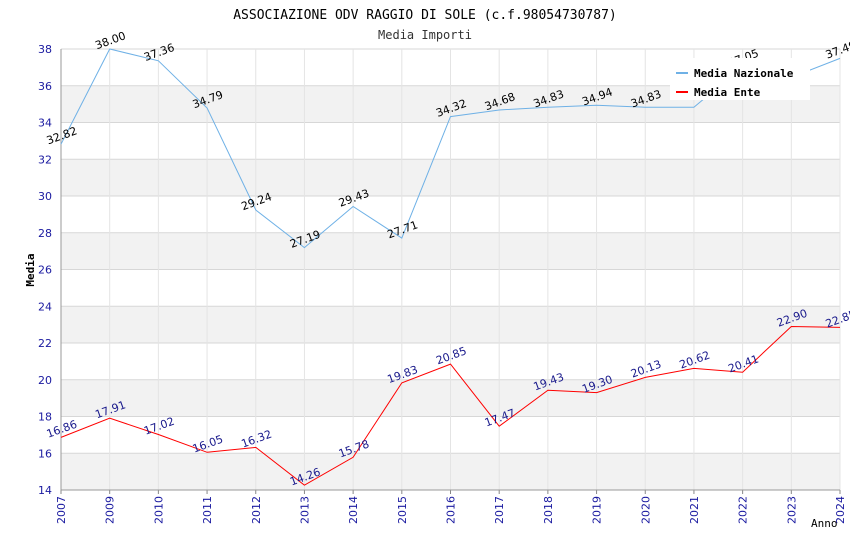 Image resolution: width=850 pixels, height=550 pixels. What do you see at coordinates (425, 35) in the screenshot?
I see `chart-subtitle: Media Importi` at bounding box center [425, 35].